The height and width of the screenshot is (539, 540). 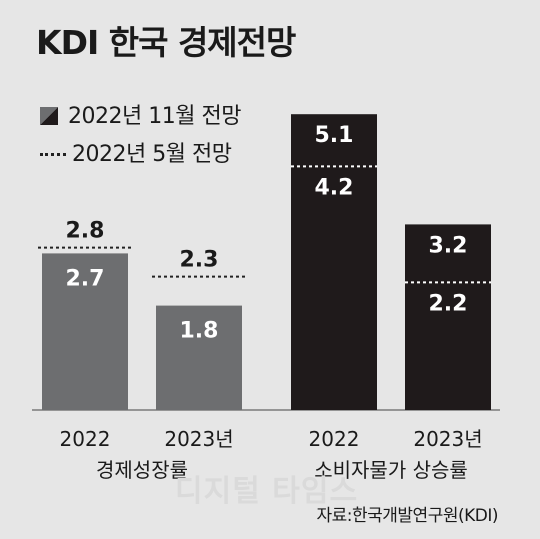 I want to click on category-label-g1-c1: 2023년, so click(x=447, y=439).